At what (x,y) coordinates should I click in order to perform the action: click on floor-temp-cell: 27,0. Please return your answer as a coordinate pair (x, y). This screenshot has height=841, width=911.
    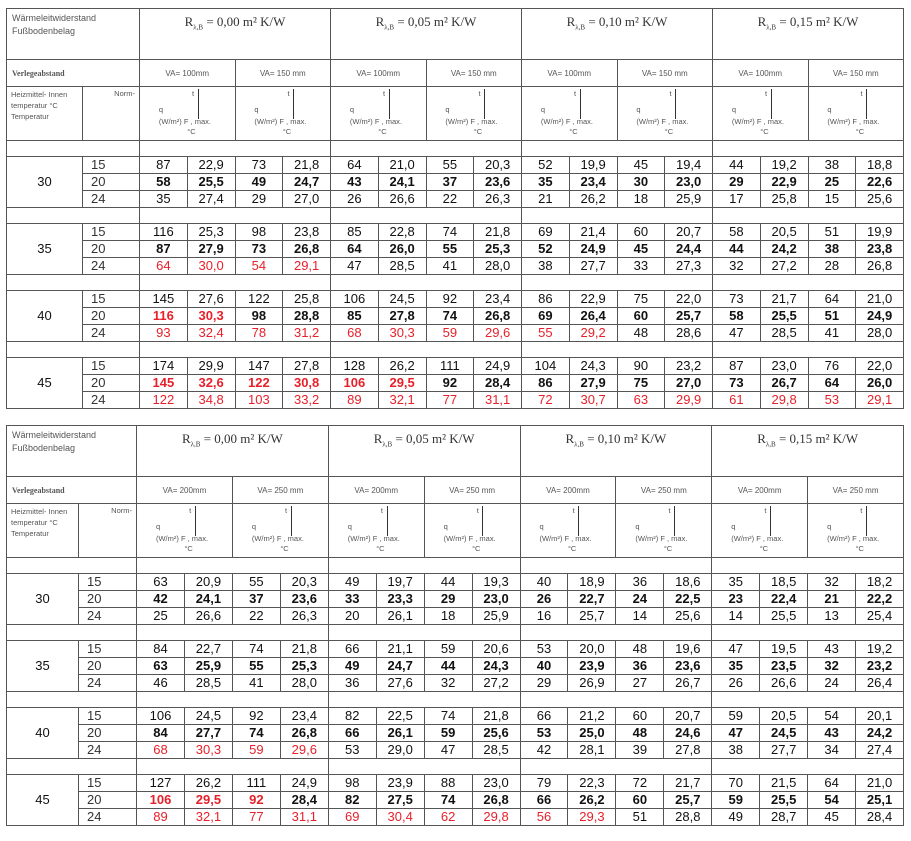
    Looking at the image, I should click on (688, 383).